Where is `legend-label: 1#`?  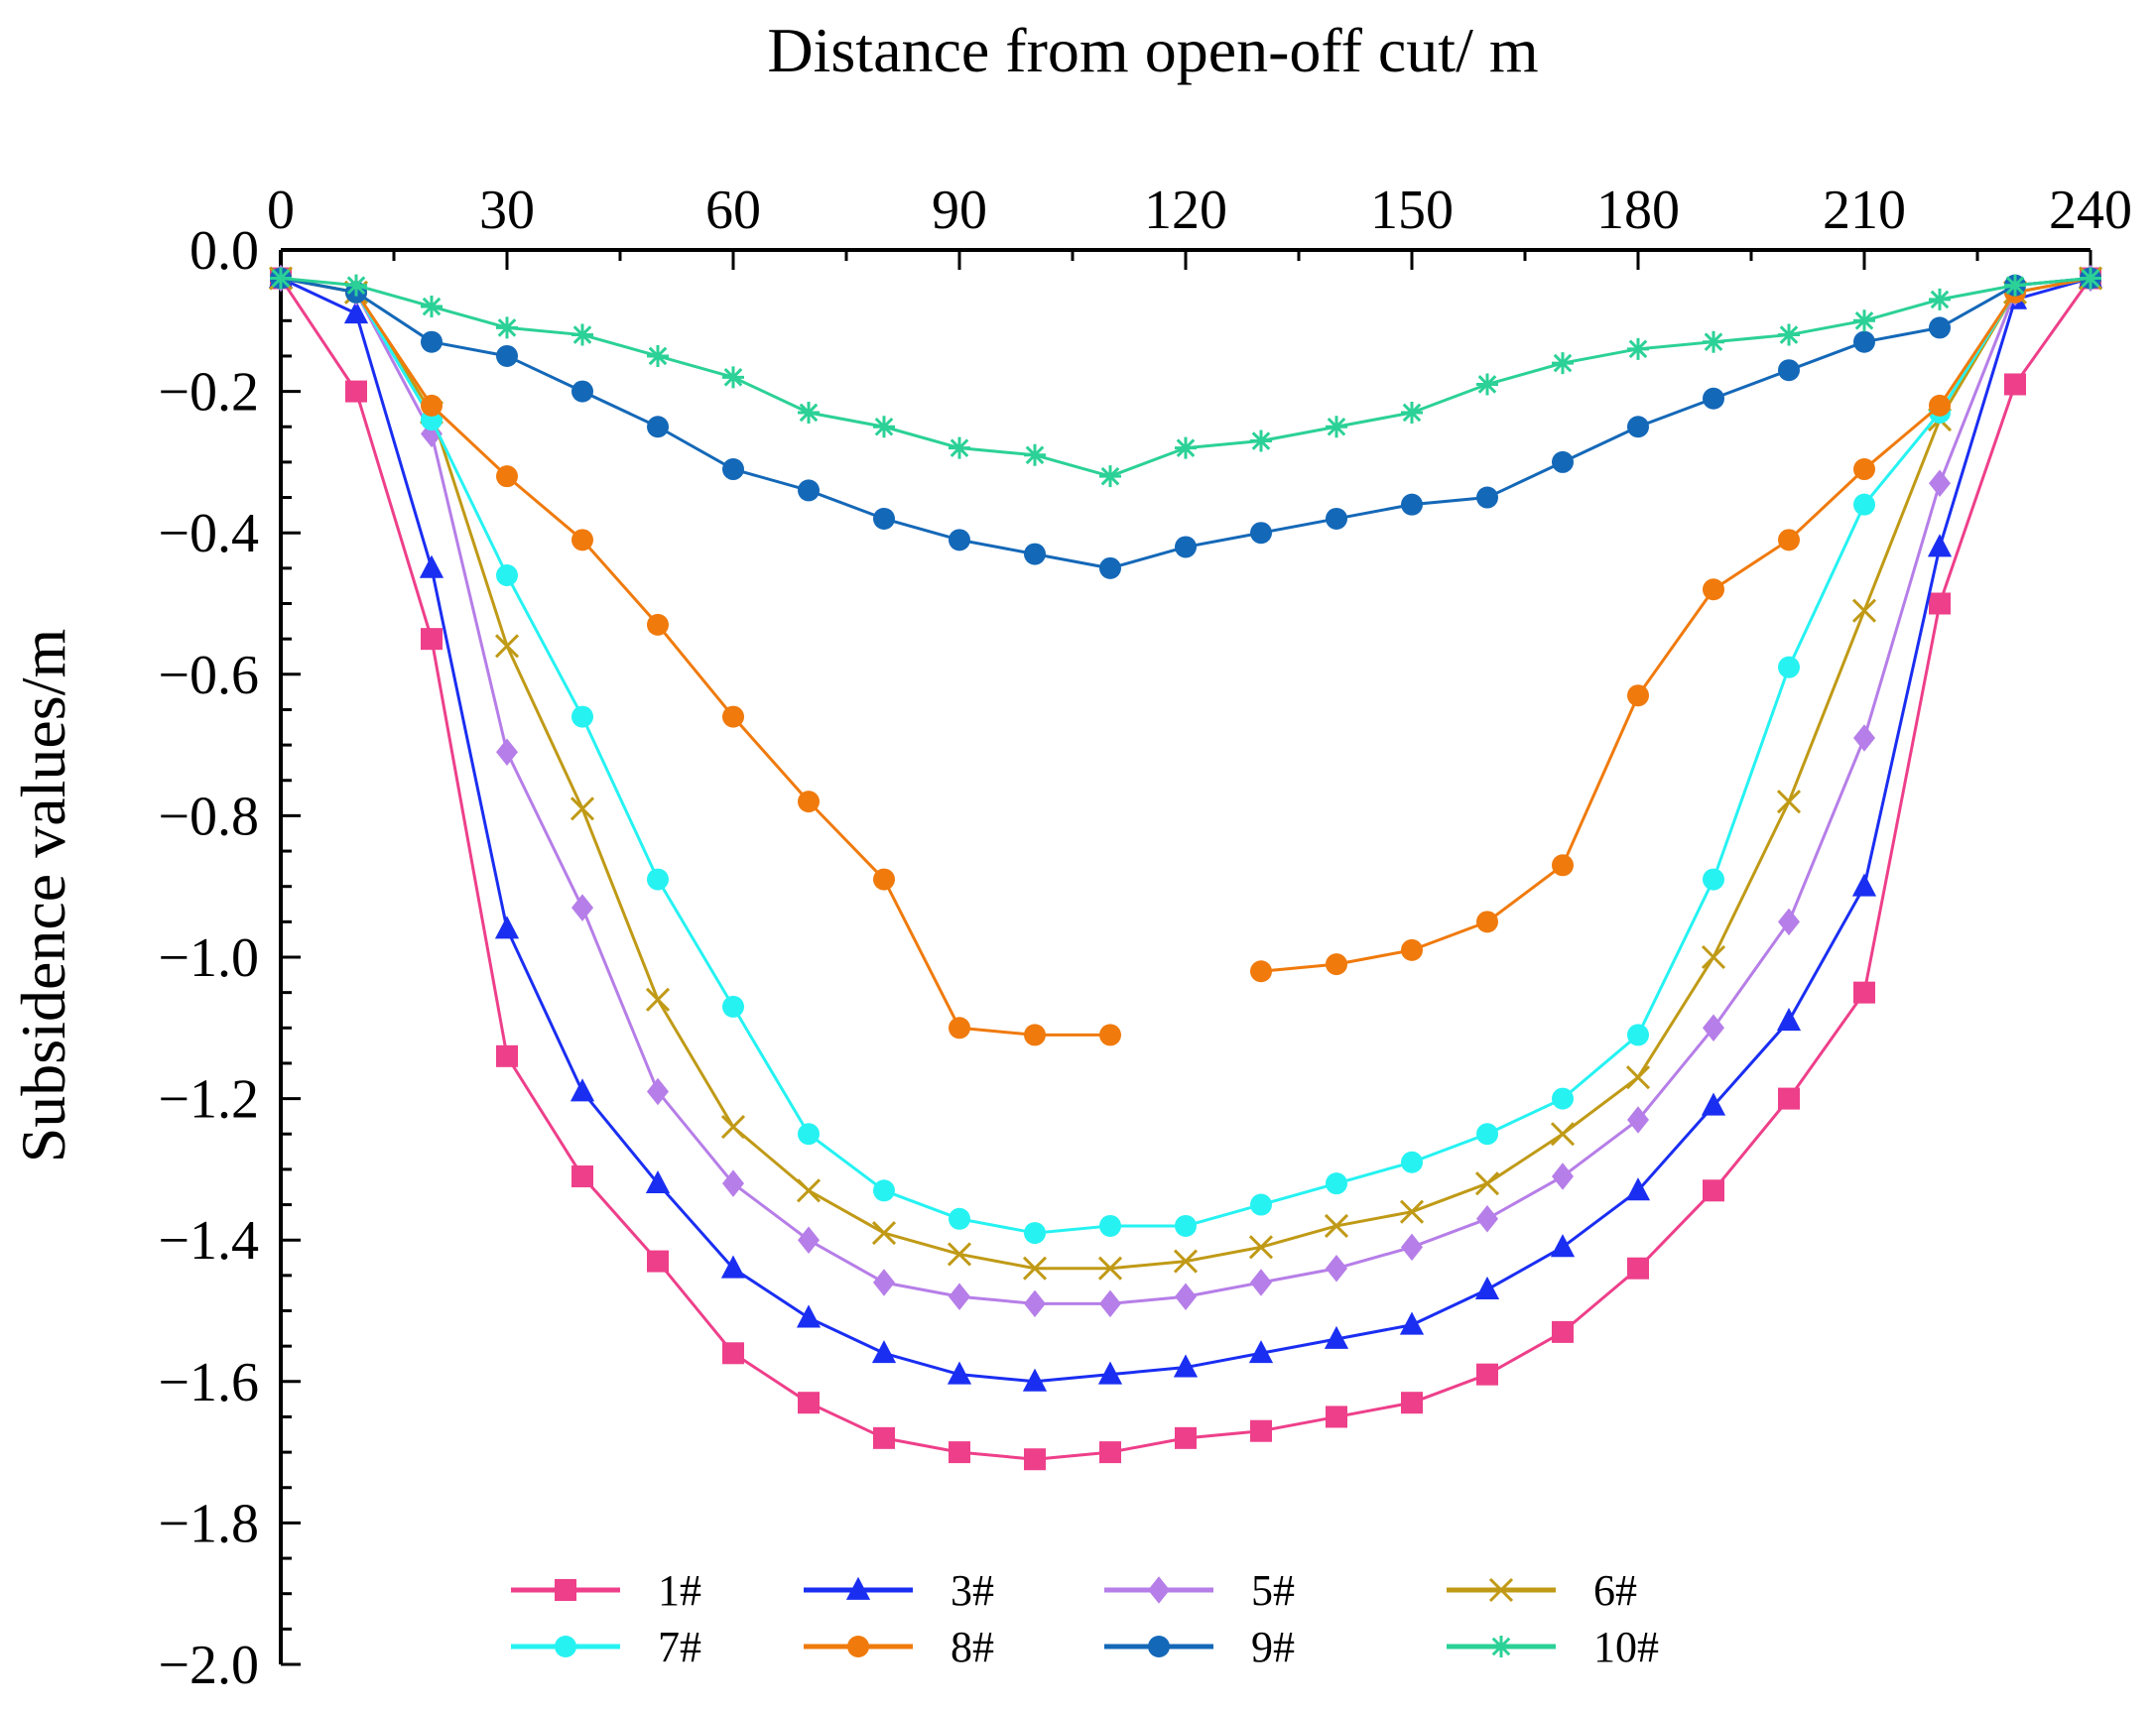
legend-label: 1# is located at coordinates (679, 1590).